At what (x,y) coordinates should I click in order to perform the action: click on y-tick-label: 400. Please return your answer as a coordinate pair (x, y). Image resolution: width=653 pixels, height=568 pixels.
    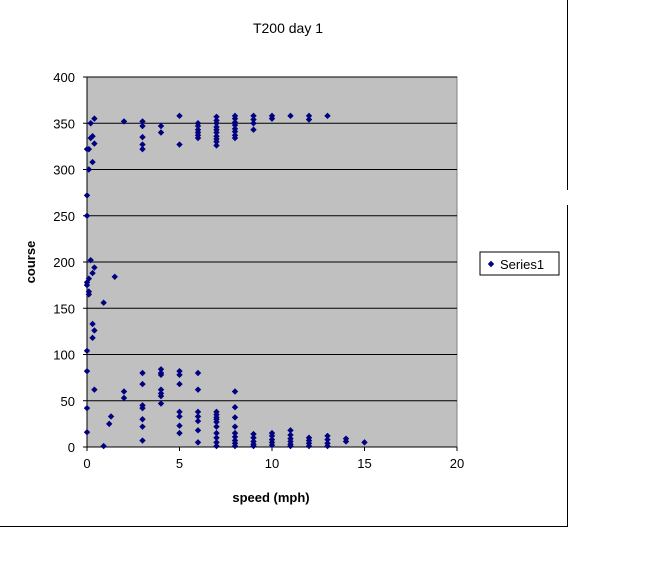
    Looking at the image, I should click on (64, 77).